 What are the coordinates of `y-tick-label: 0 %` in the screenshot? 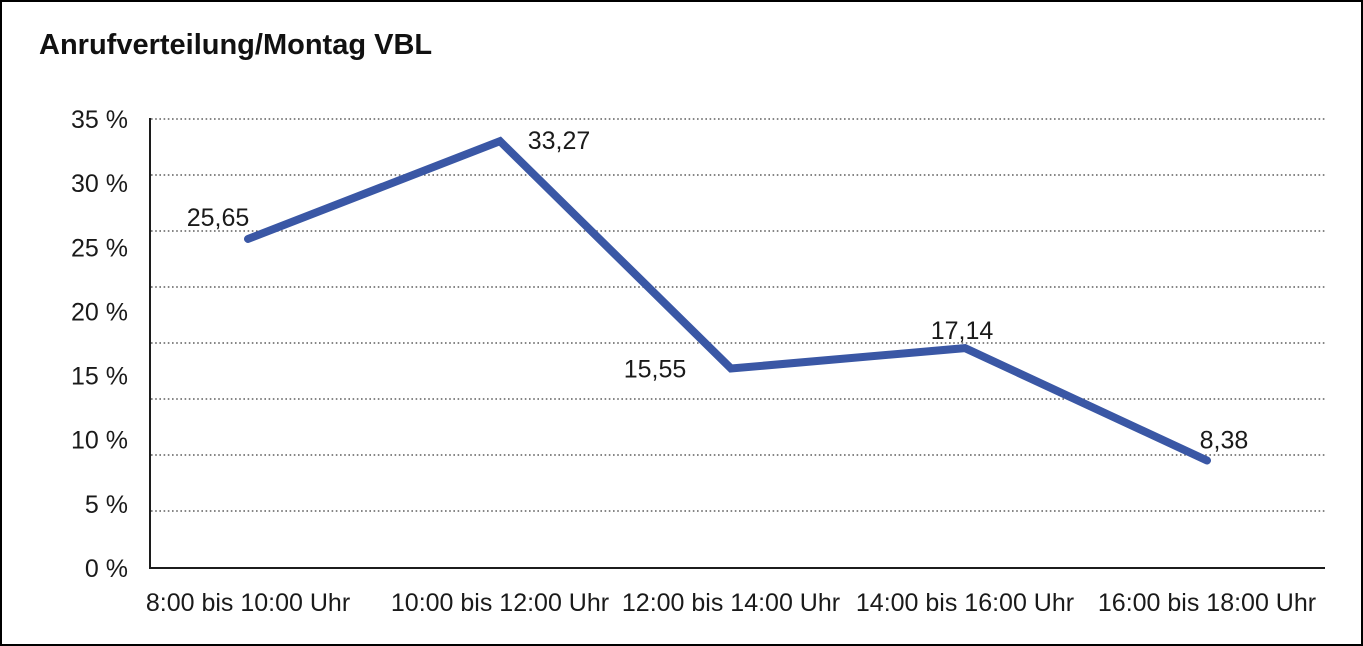 It's located at (106, 569).